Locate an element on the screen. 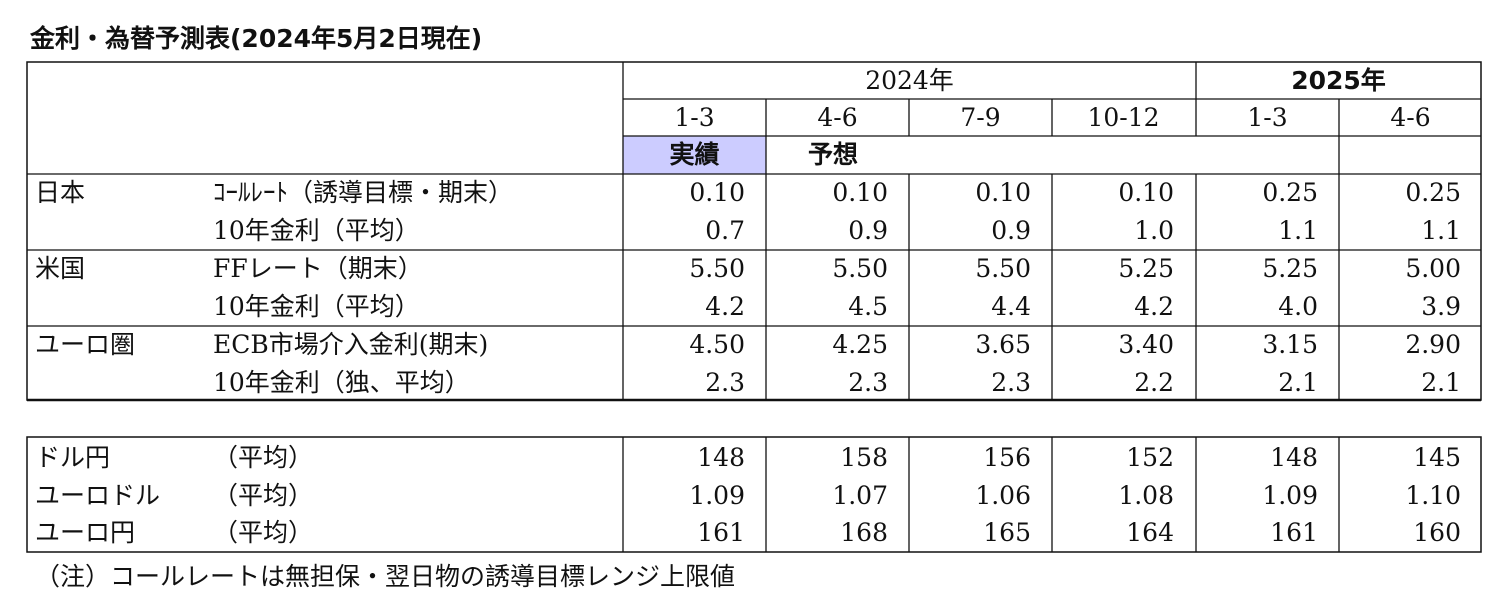  quarter-header: 7-9 is located at coordinates (980, 117).